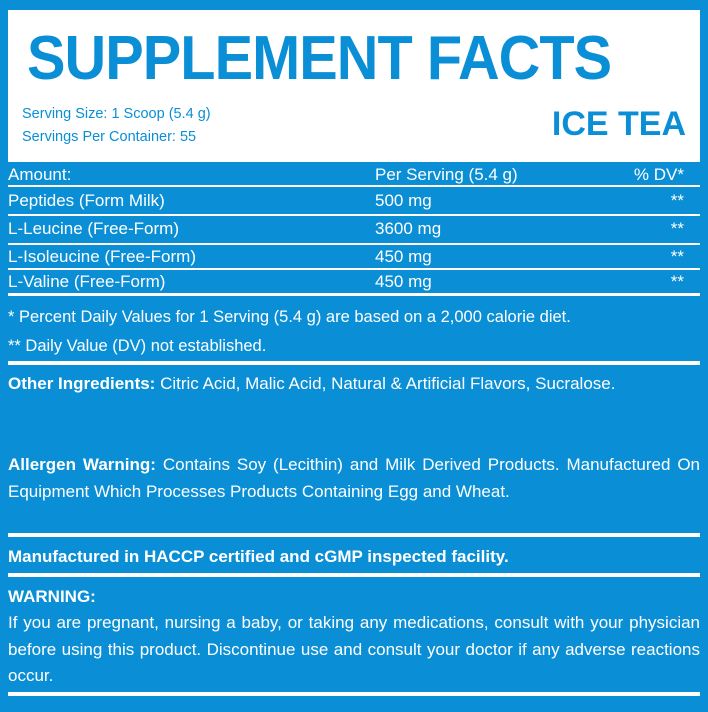 Image resolution: width=708 pixels, height=712 pixels. I want to click on warning-label: WARNING:, so click(52, 596).